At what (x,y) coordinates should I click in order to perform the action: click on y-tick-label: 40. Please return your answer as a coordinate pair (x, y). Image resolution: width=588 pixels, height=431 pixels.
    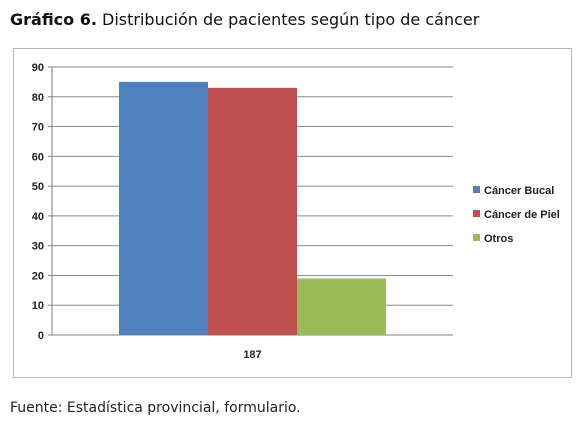
    Looking at the image, I should click on (38, 217).